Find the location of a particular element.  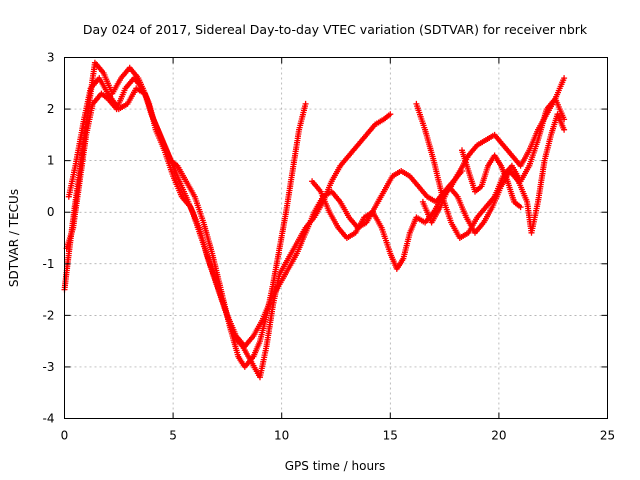

y-axis-label: SDTVAR / TECUs is located at coordinates (14, 238).